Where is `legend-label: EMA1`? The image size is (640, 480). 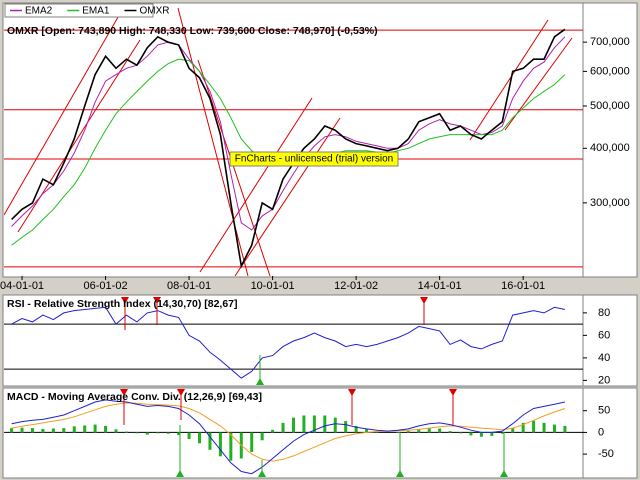
legend-label: EMA1 is located at coordinates (96, 11).